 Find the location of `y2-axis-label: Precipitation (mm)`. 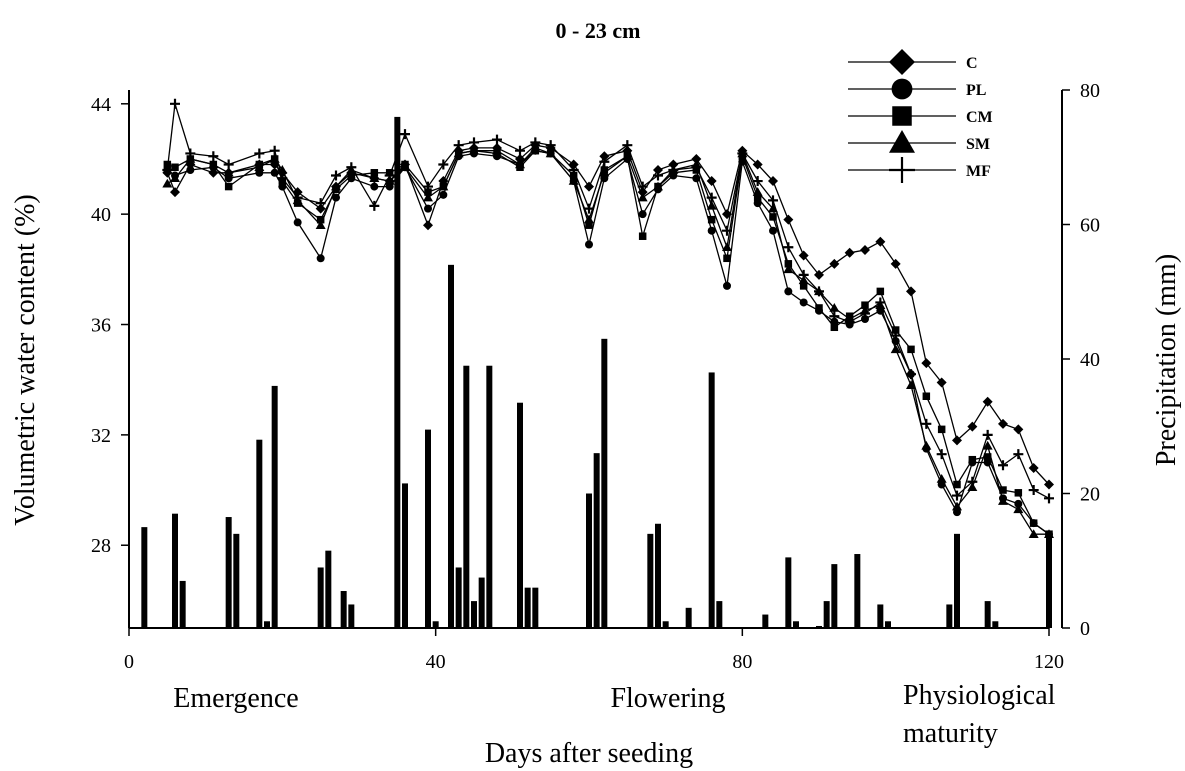

y2-axis-label: Precipitation (mm) is located at coordinates (1166, 360).